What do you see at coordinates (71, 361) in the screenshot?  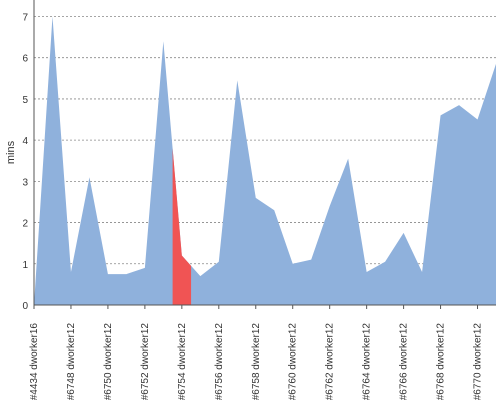 I see `x-tick-label: #6748 dworker12` at bounding box center [71, 361].